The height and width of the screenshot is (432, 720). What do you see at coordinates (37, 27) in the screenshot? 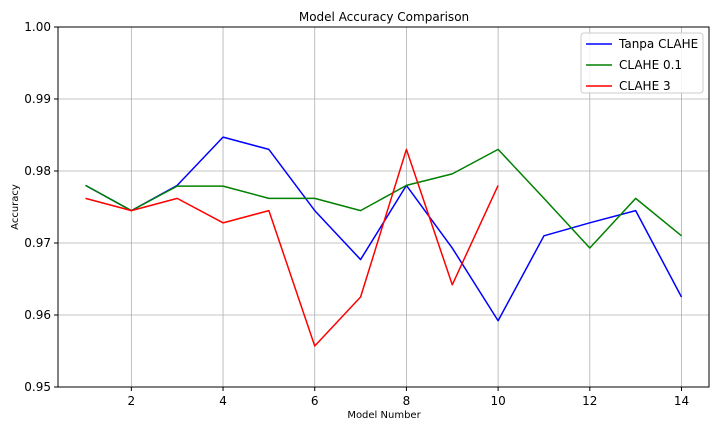
I see `y-tick-label: 1.00` at bounding box center [37, 27].